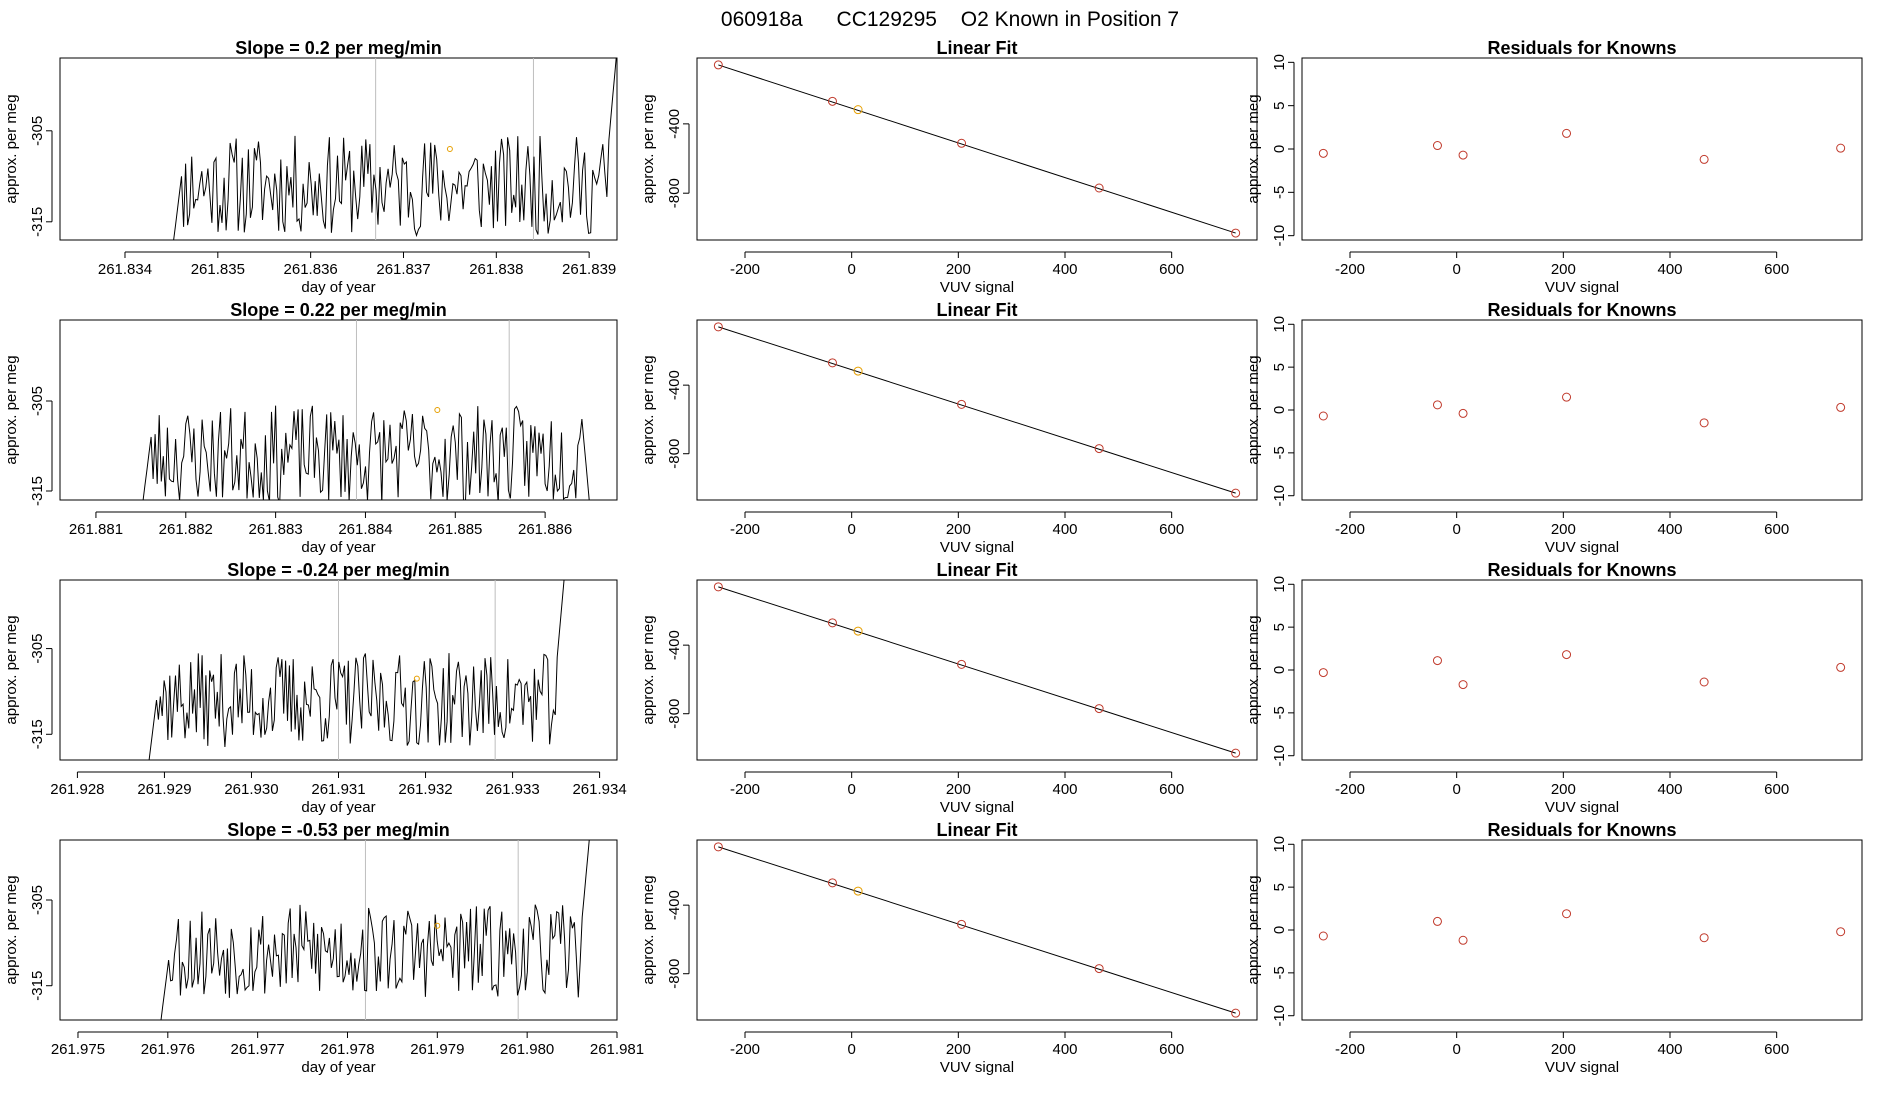  What do you see at coordinates (977, 149) in the screenshot?
I see `fit-line` at bounding box center [977, 149].